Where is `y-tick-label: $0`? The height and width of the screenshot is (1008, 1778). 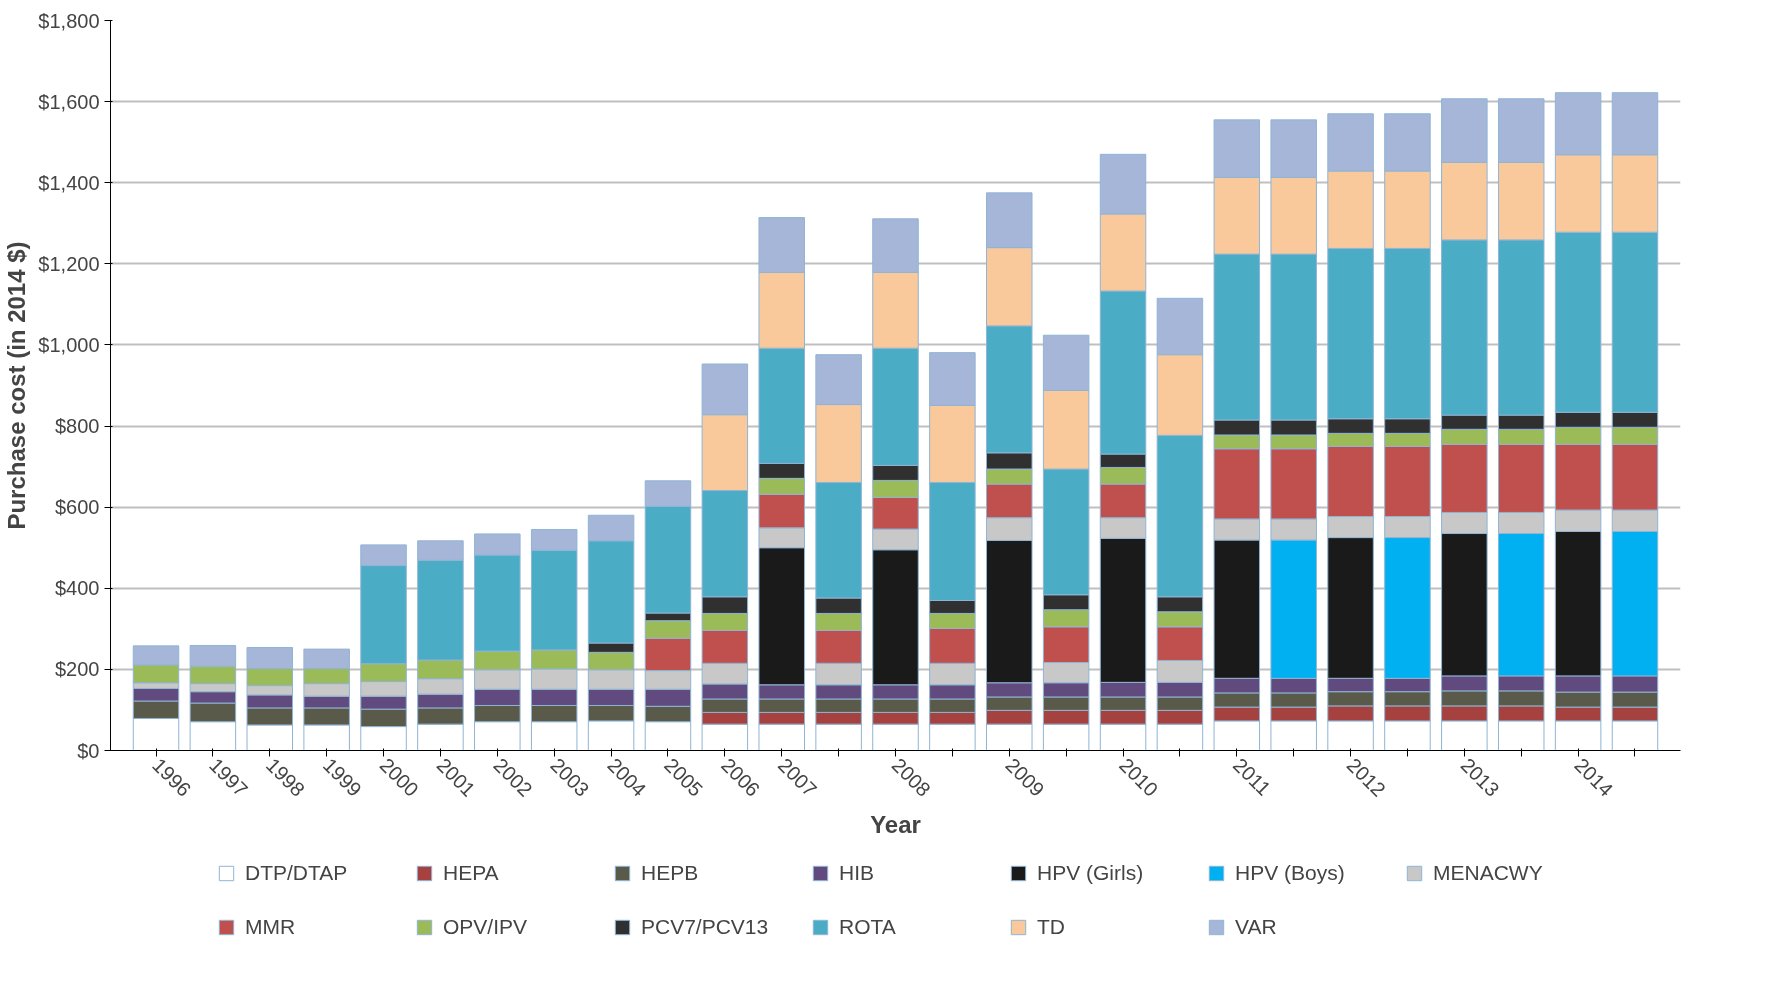 y-tick-label: $0 is located at coordinates (88, 750).